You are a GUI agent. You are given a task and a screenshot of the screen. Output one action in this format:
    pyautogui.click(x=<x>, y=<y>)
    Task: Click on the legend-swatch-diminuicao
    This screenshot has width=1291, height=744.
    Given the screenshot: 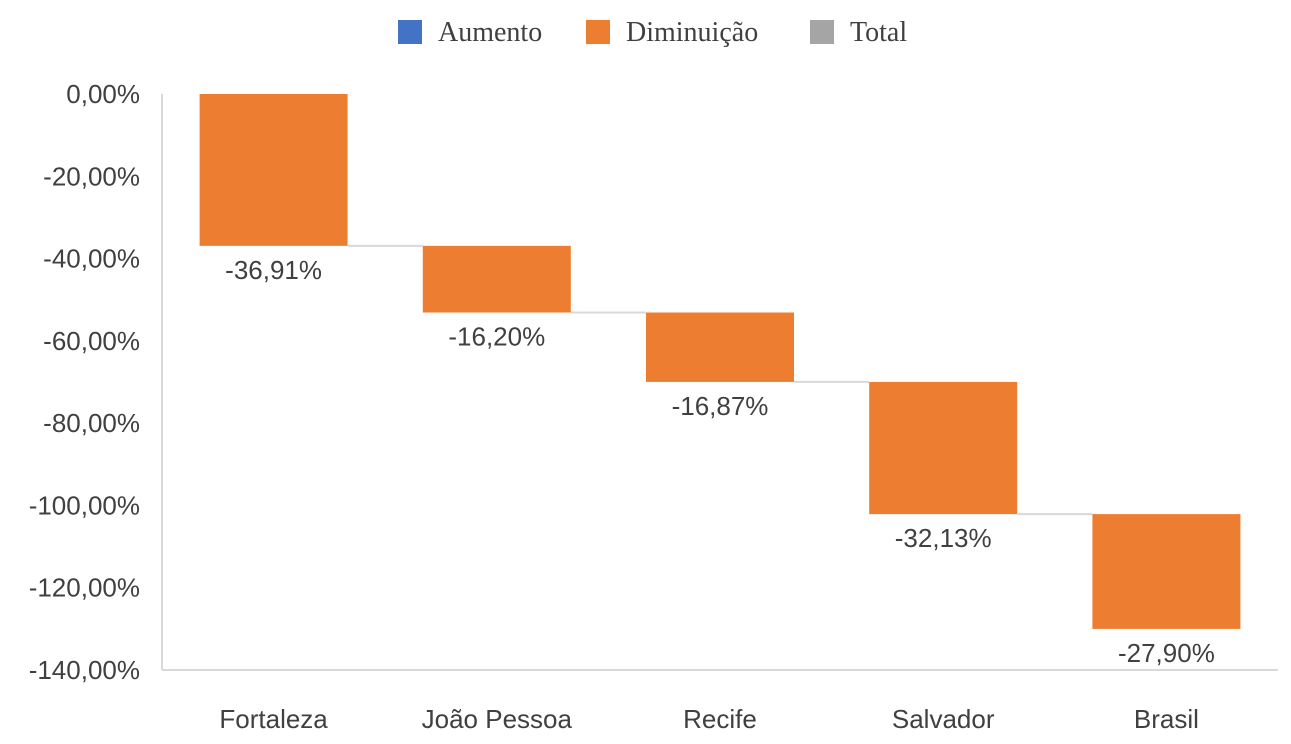 What is the action you would take?
    pyautogui.click(x=598, y=32)
    